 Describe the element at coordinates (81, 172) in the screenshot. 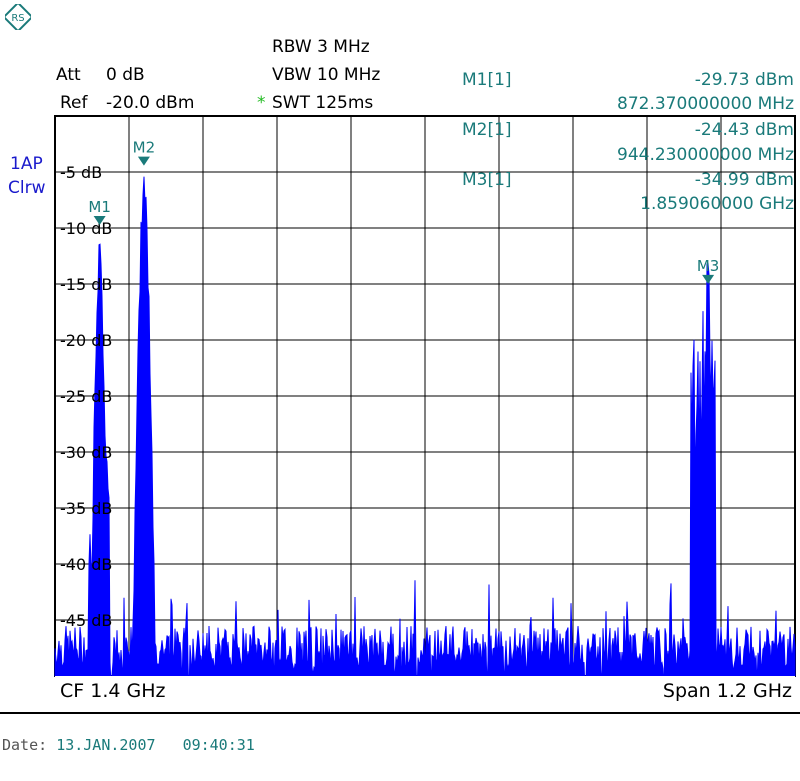

I see `y-tick-label: -5 dB` at that location.